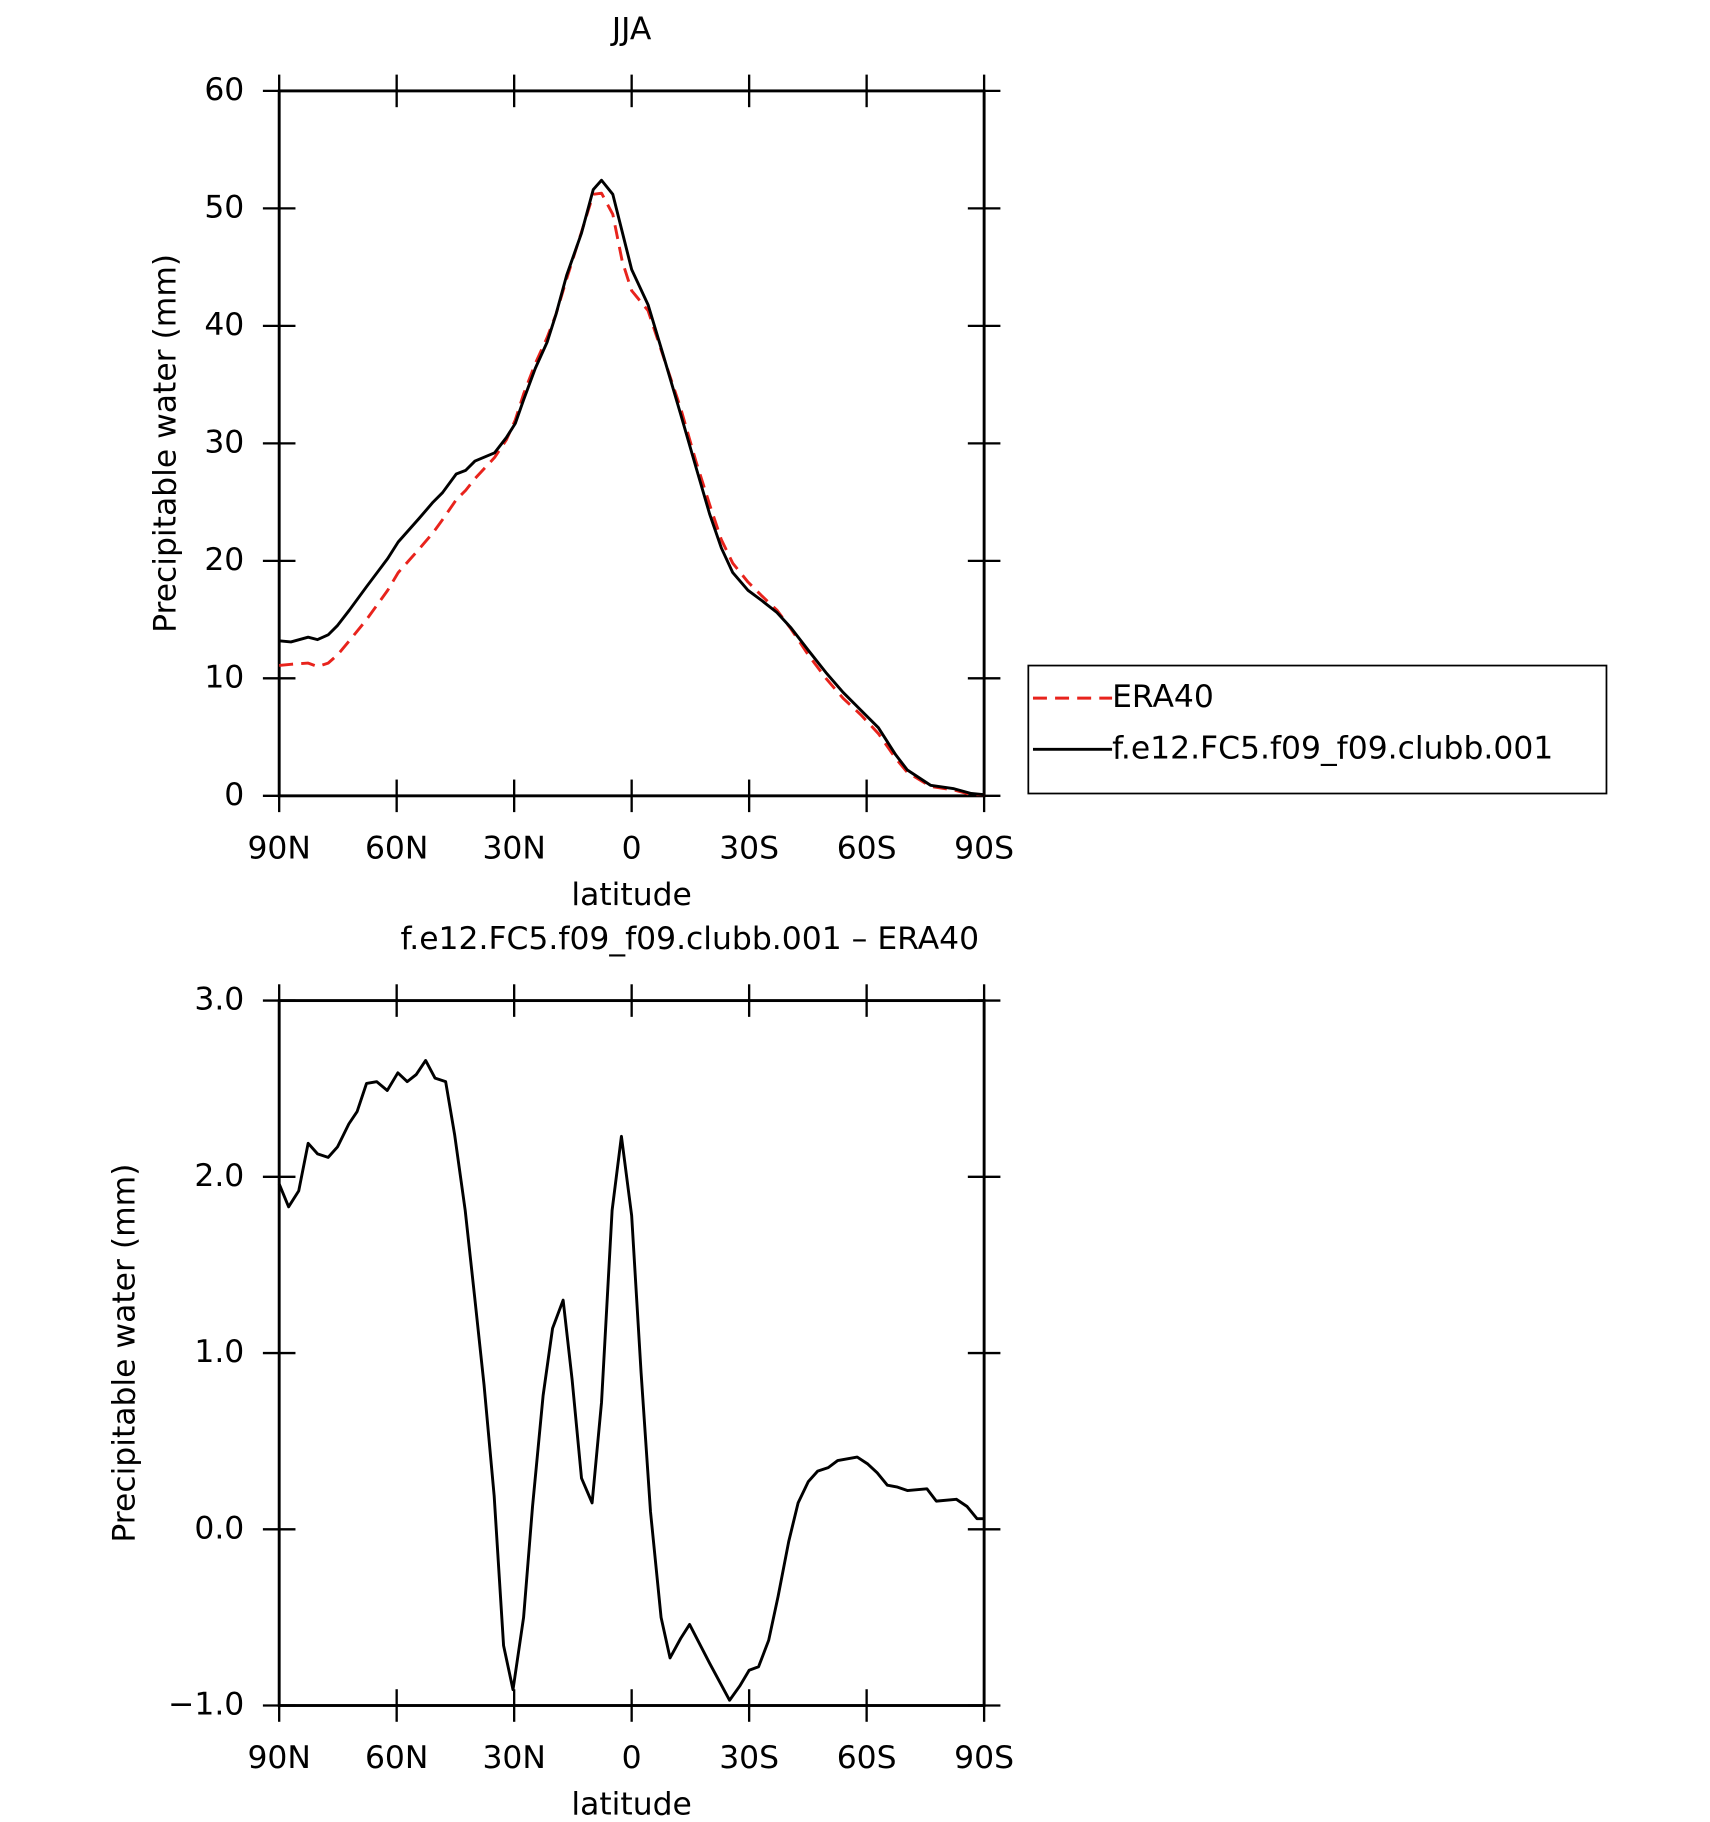  I want to click on legend-box, so click(1317, 729).